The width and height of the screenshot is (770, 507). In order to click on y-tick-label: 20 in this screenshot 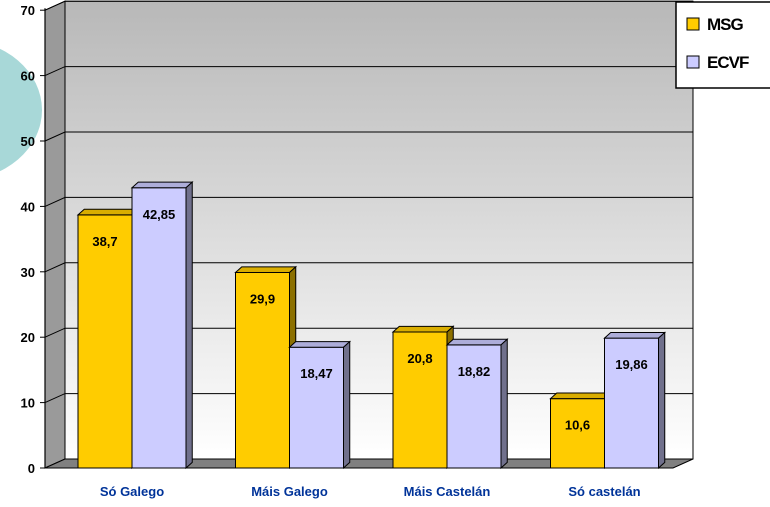, I will do `click(28, 337)`.